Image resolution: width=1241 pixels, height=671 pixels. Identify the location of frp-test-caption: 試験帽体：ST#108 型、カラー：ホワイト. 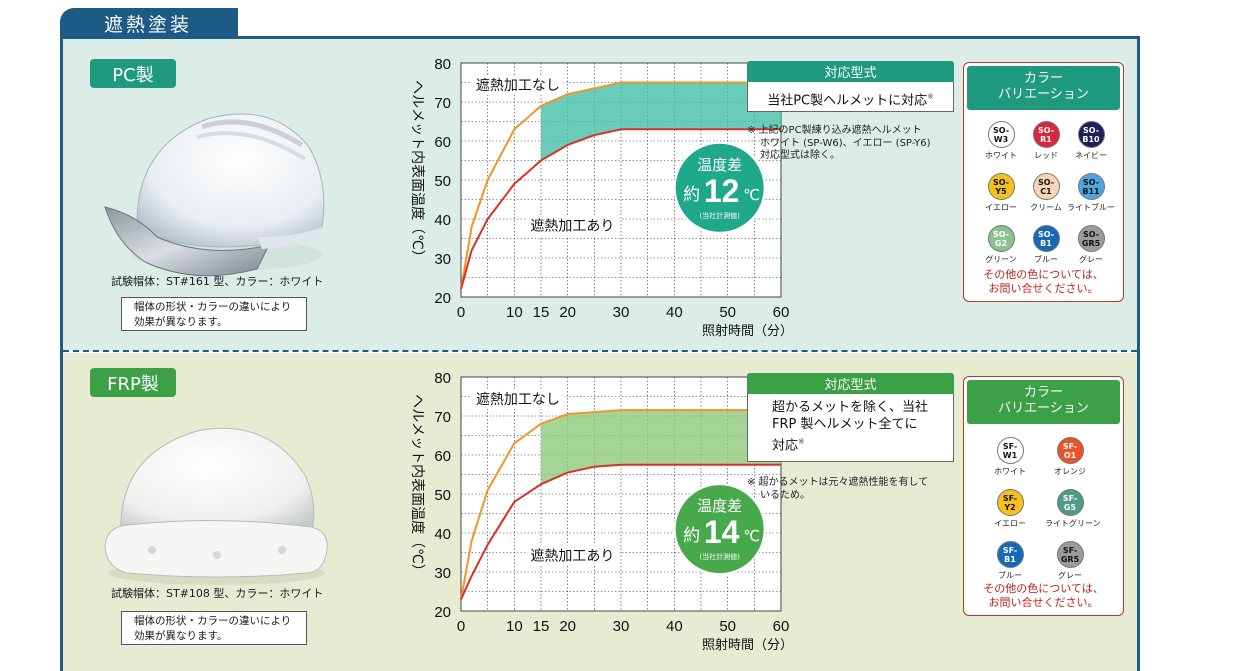
(217, 593).